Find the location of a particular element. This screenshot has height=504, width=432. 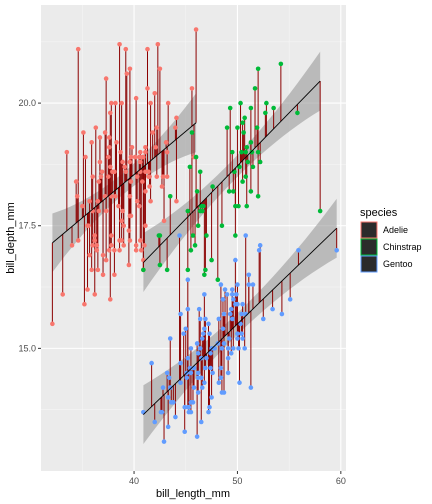

x-tick-label: 60 is located at coordinates (341, 481).